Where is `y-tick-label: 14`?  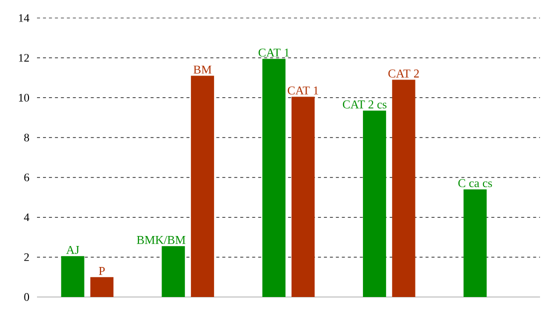
y-tick-label: 14 is located at coordinates (24, 18).